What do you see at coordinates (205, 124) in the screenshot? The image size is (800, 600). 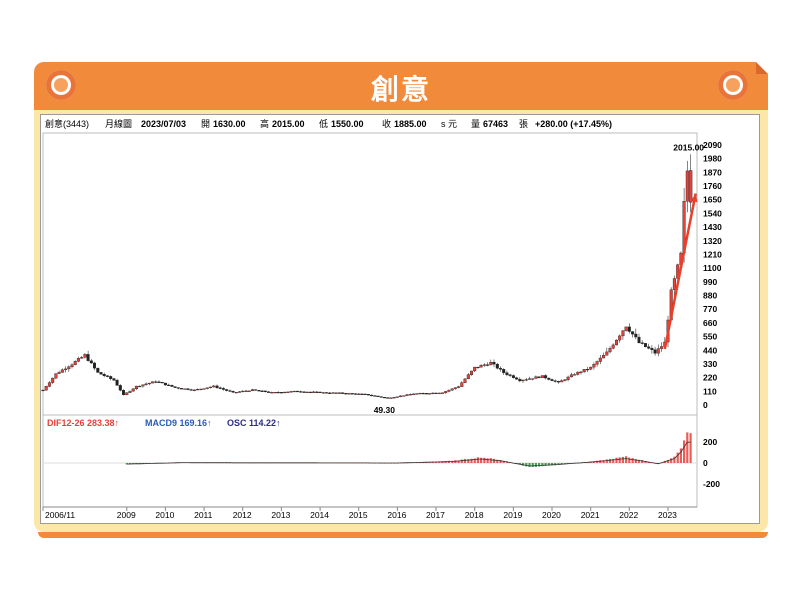 I see `header-open-label: 開` at bounding box center [205, 124].